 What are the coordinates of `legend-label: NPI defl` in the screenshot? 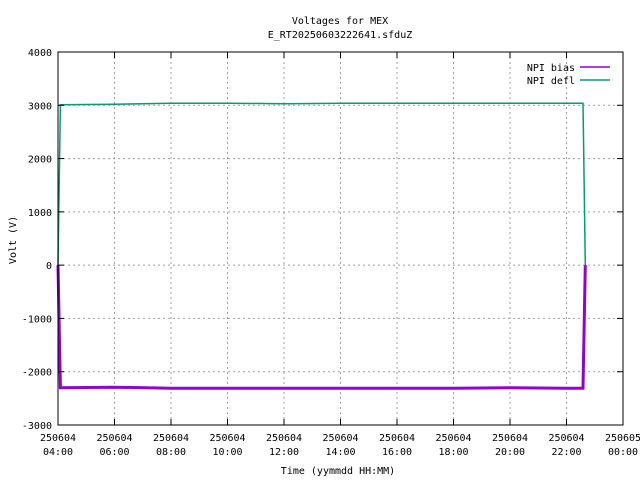 It's located at (551, 81).